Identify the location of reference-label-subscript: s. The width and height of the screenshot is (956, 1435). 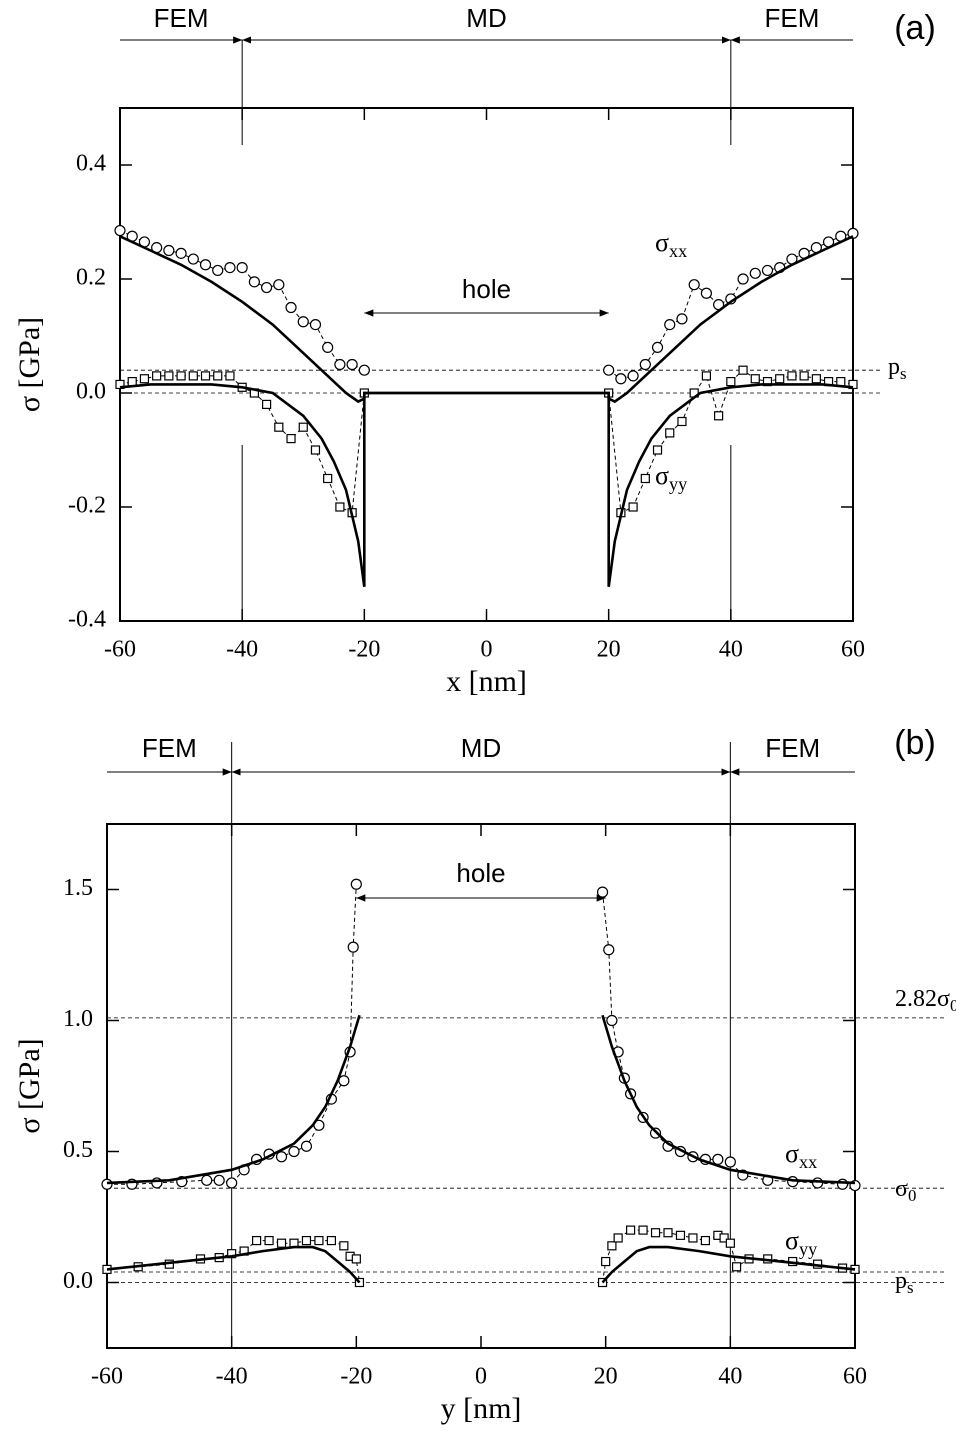
(903, 373).